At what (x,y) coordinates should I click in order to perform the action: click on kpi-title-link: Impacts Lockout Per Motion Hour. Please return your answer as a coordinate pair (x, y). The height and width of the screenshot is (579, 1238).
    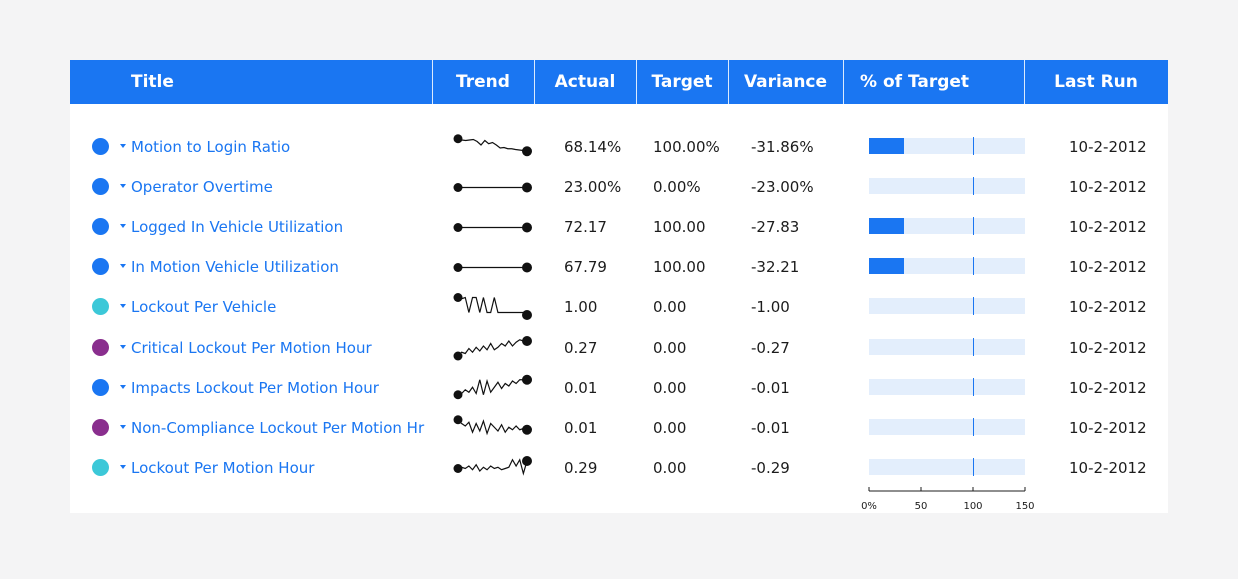
    Looking at the image, I should click on (255, 387).